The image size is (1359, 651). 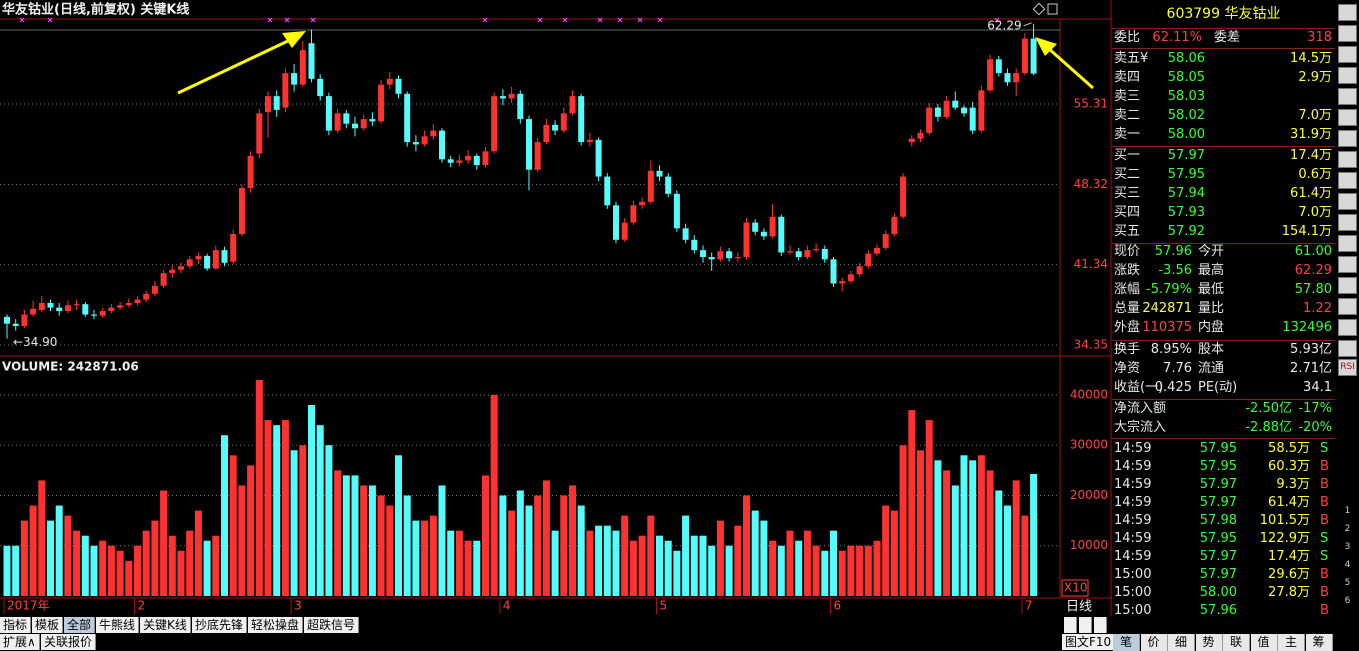 I want to click on quote-value: 132496, so click(x=1307, y=327).